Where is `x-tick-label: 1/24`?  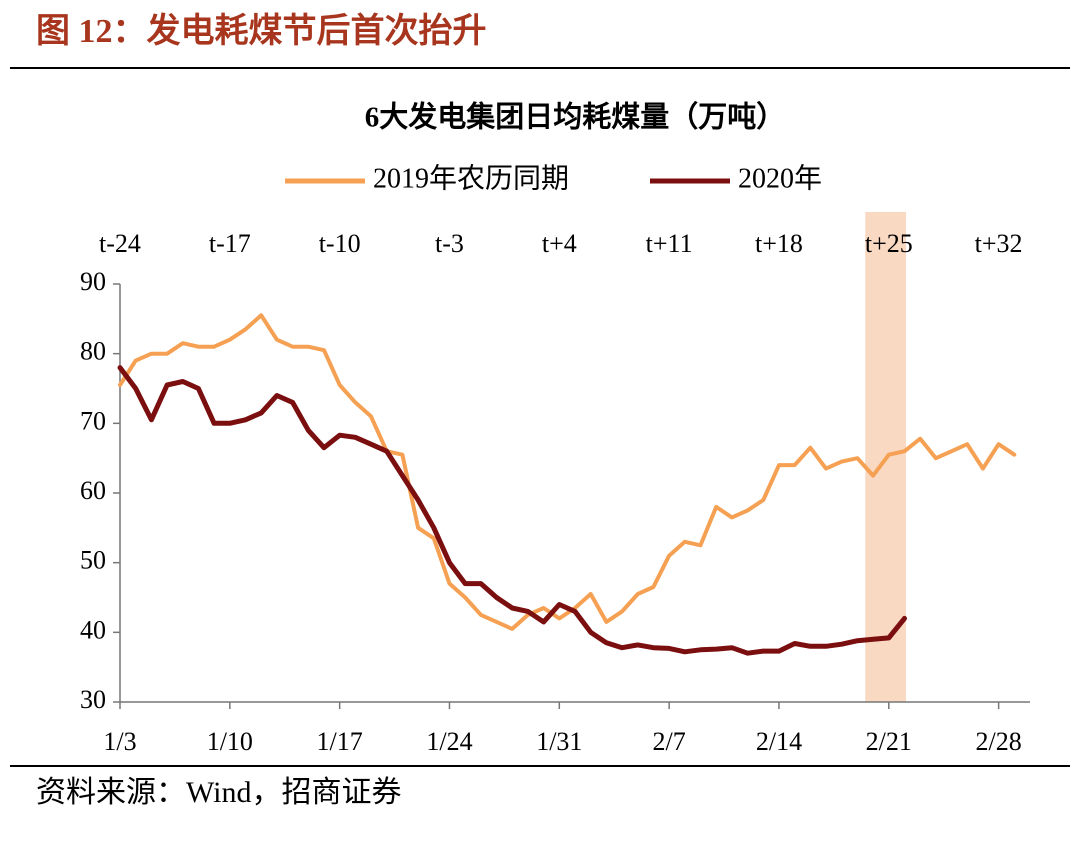
x-tick-label: 1/24 is located at coordinates (449, 741).